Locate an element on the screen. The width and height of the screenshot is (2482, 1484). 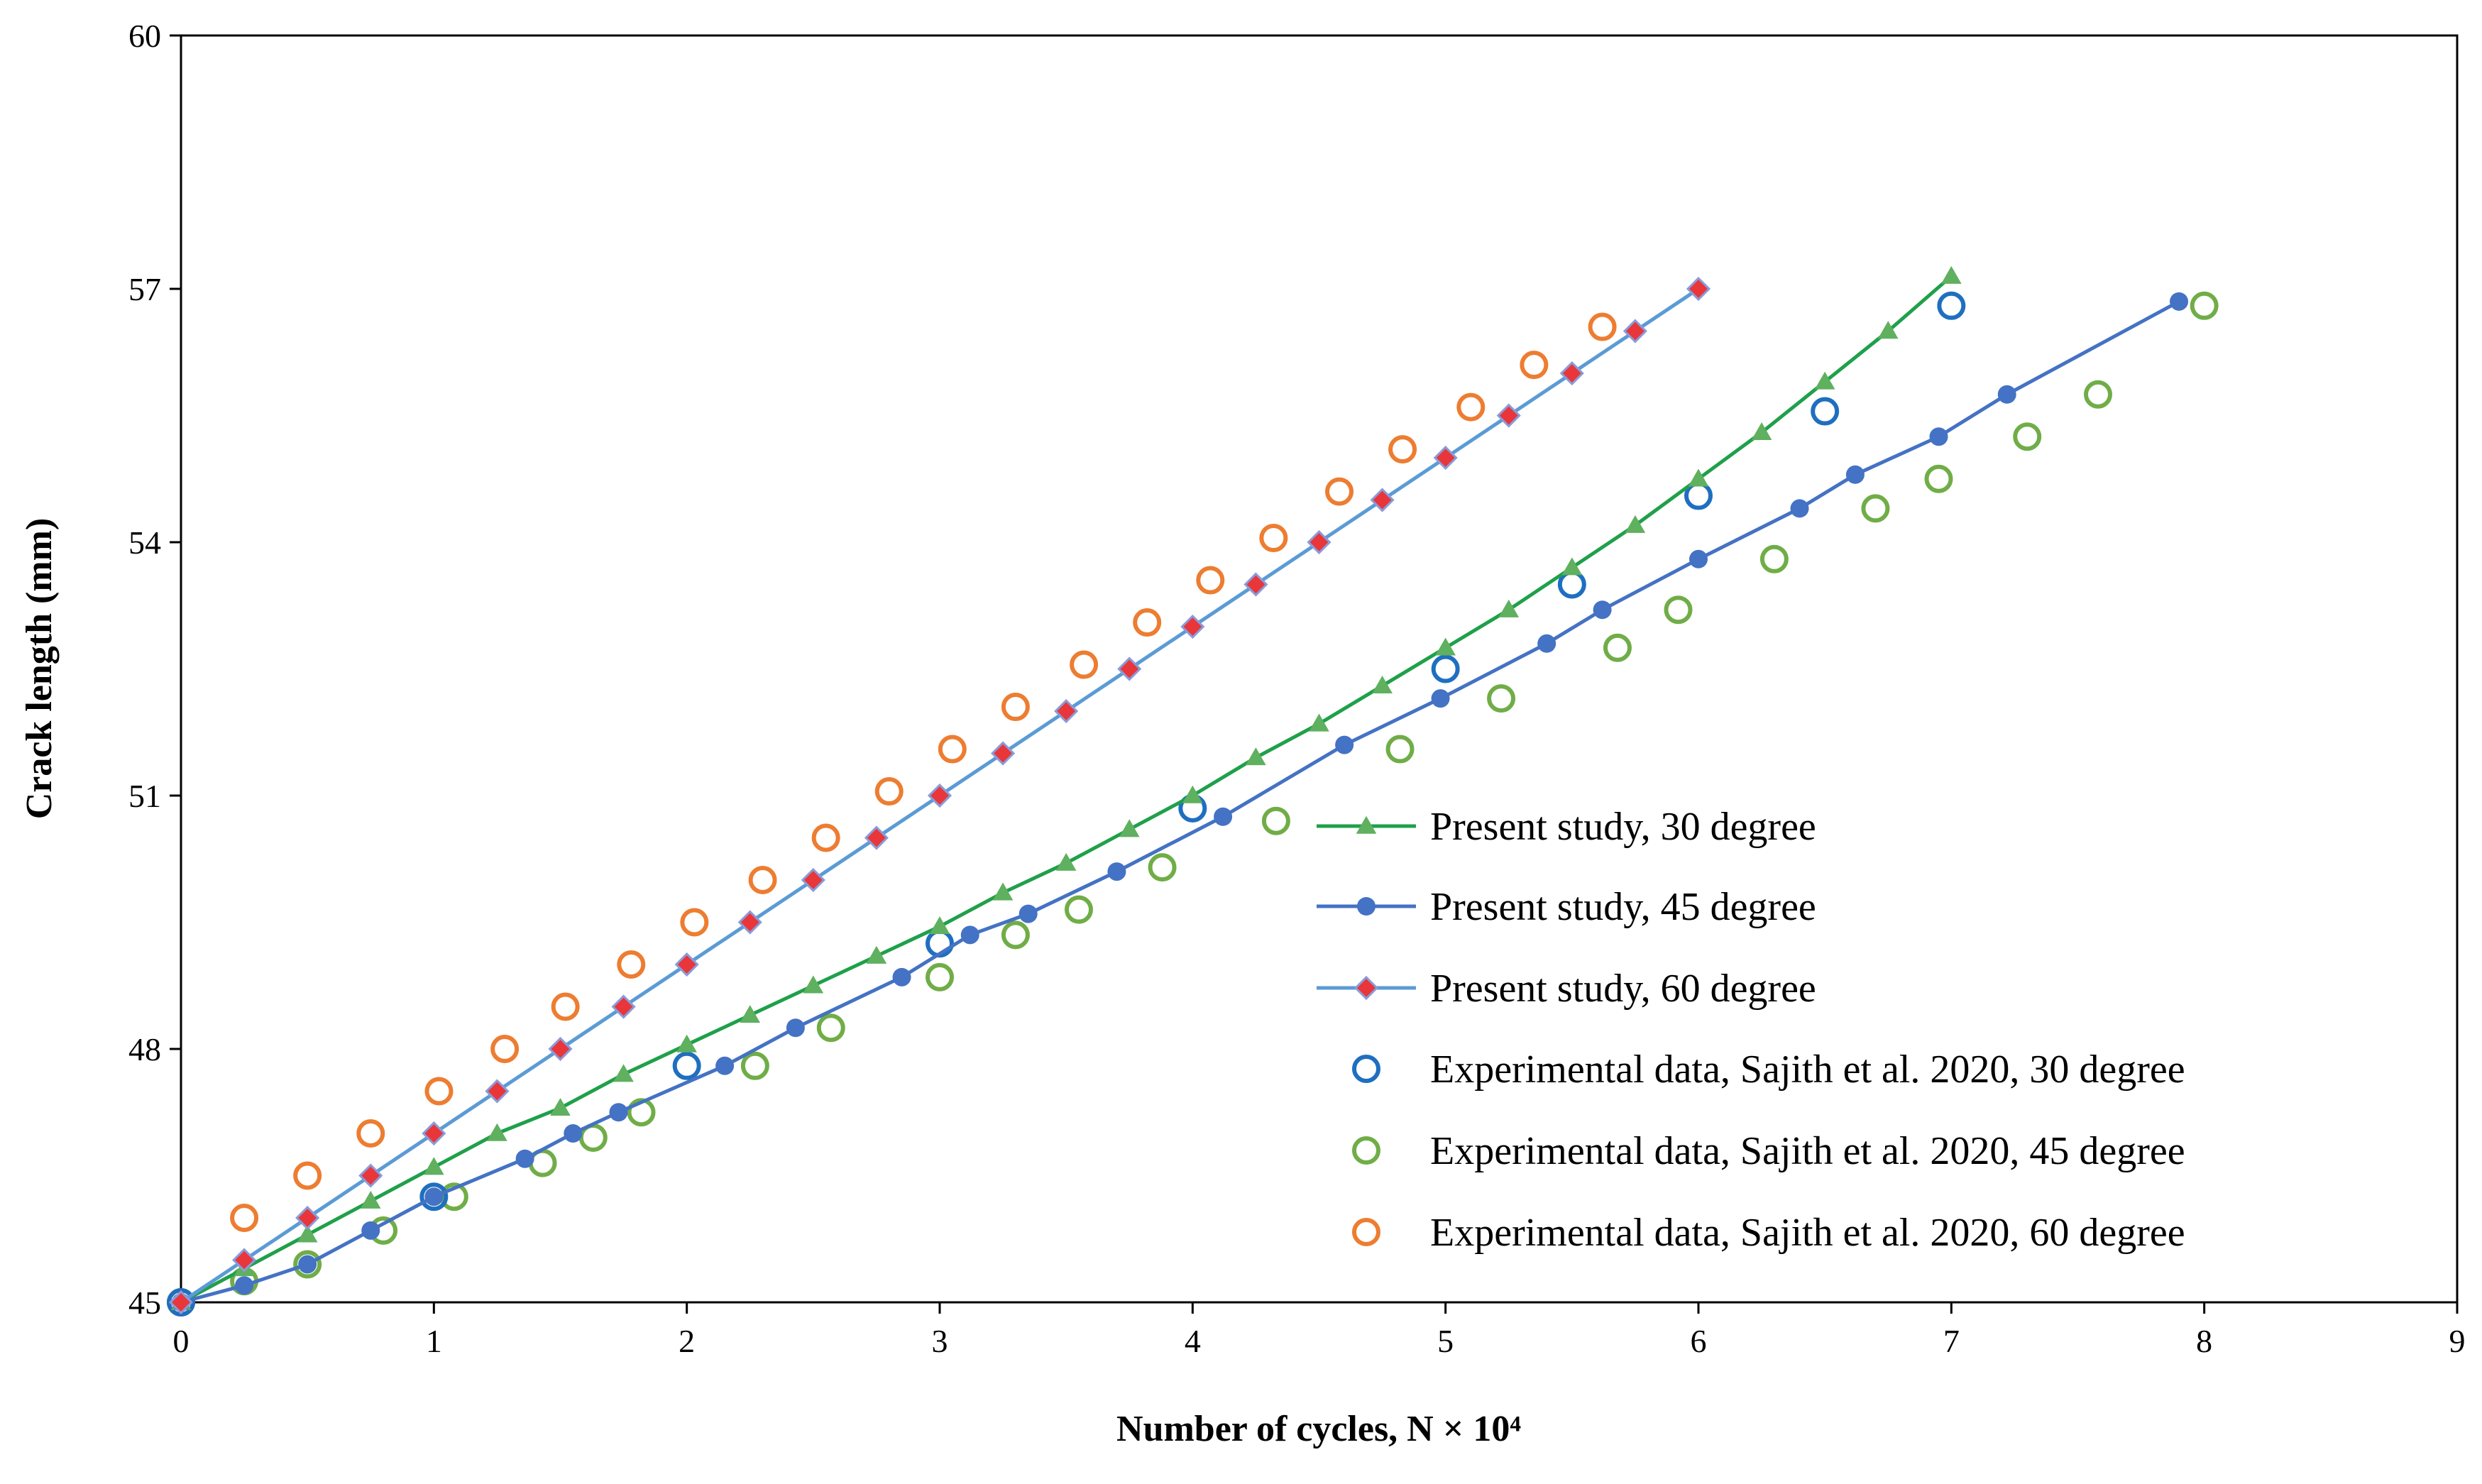
x-tick-label: 2 is located at coordinates (687, 1341).